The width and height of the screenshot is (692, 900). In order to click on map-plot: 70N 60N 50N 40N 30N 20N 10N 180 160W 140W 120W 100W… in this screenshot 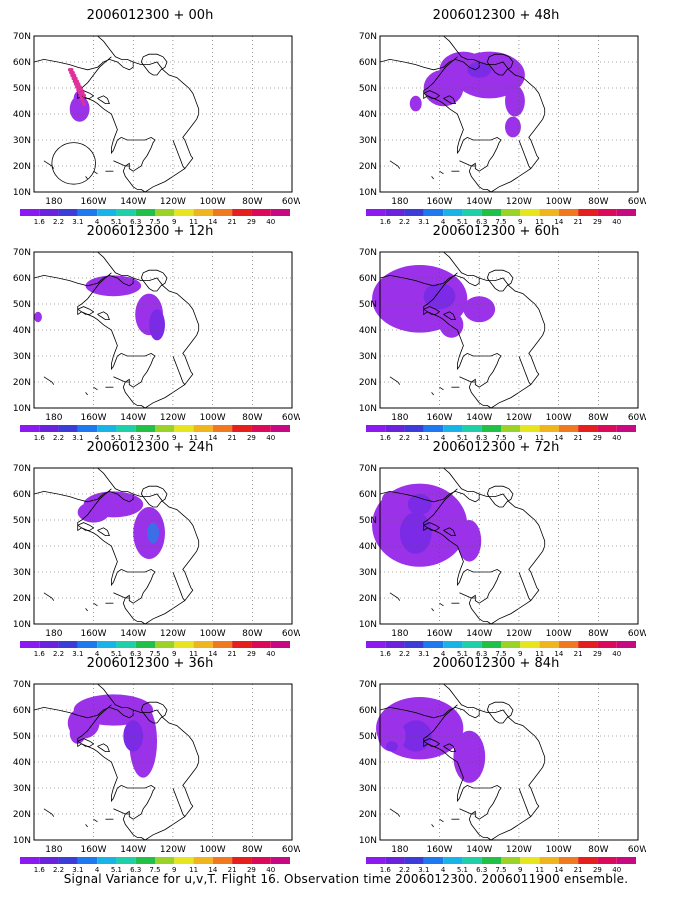, I will do `click(502, 776)`.